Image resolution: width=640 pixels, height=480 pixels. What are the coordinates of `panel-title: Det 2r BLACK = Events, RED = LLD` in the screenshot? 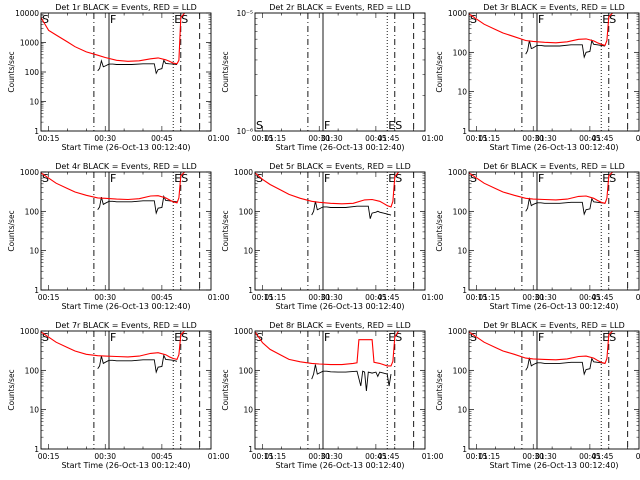 It's located at (340, 7).